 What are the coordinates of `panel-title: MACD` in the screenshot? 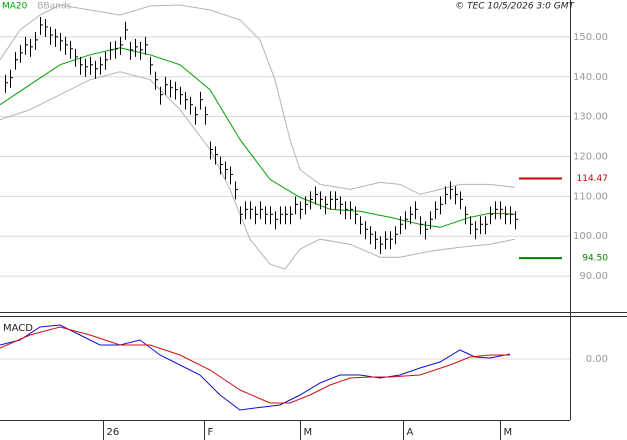 It's located at (18, 328).